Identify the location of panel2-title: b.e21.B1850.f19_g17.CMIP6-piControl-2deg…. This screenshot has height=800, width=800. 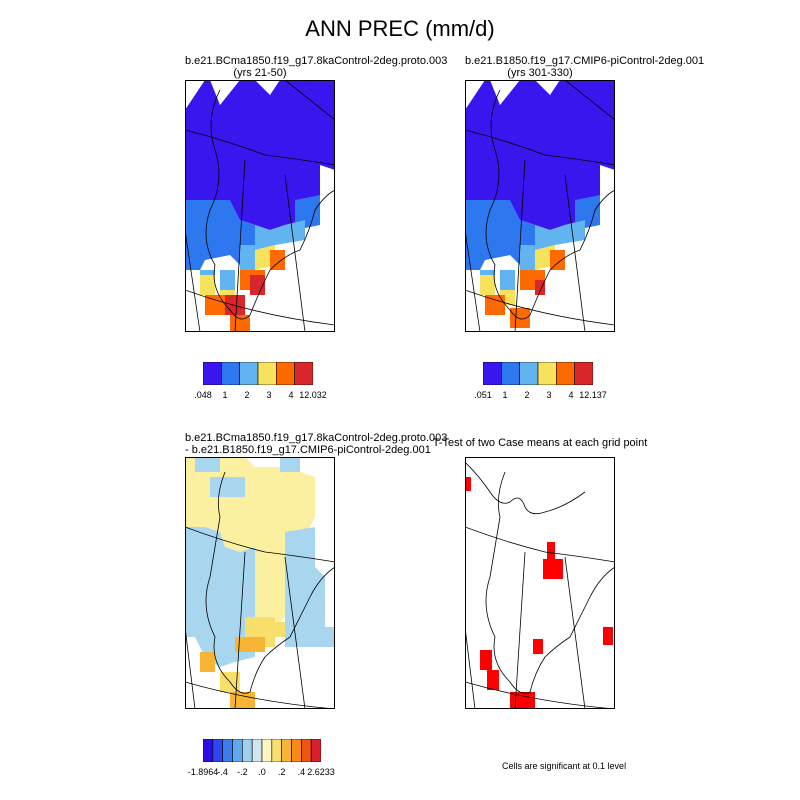
(585, 67).